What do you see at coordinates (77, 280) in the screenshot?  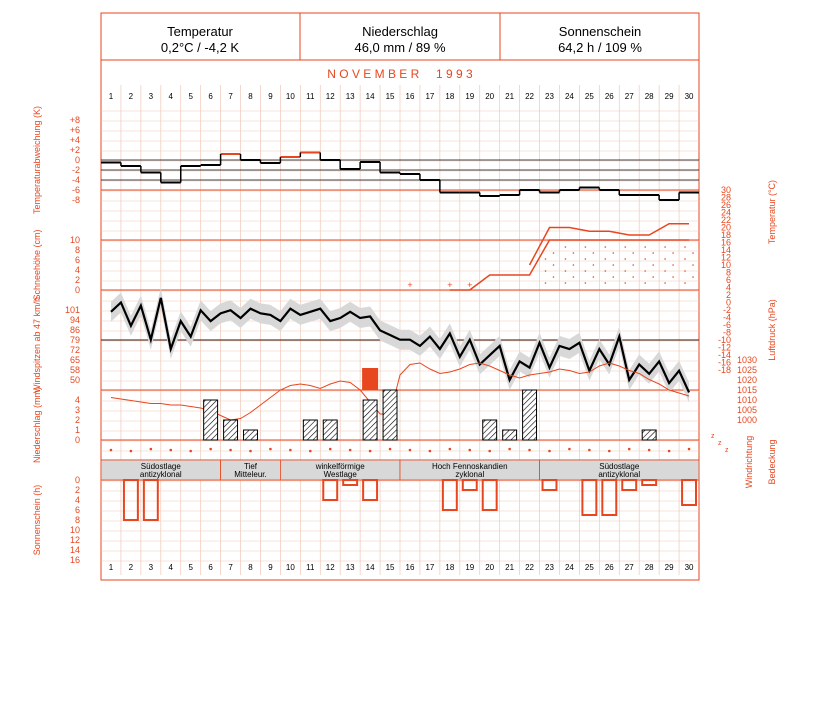 I see `snow-tick: 2` at bounding box center [77, 280].